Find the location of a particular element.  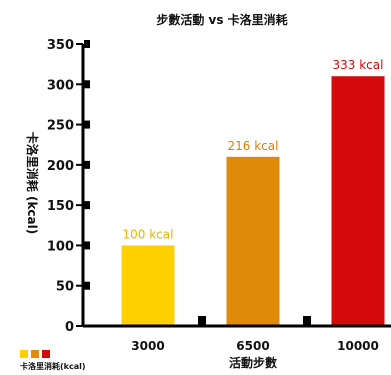

legend: 卡洛里消耗(kcal) is located at coordinates (53, 360).